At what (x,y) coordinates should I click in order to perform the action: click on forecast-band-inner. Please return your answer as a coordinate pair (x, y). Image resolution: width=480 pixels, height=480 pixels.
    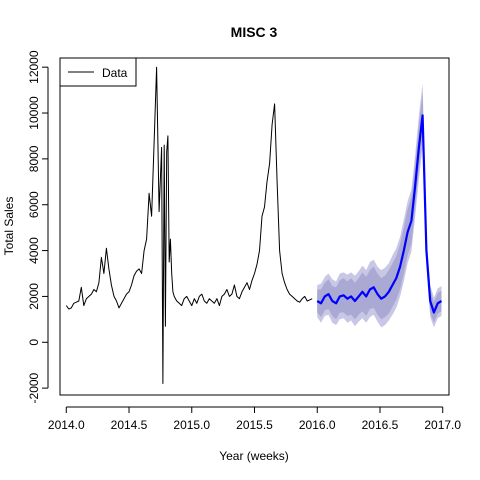
    Looking at the image, I should click on (379, 207).